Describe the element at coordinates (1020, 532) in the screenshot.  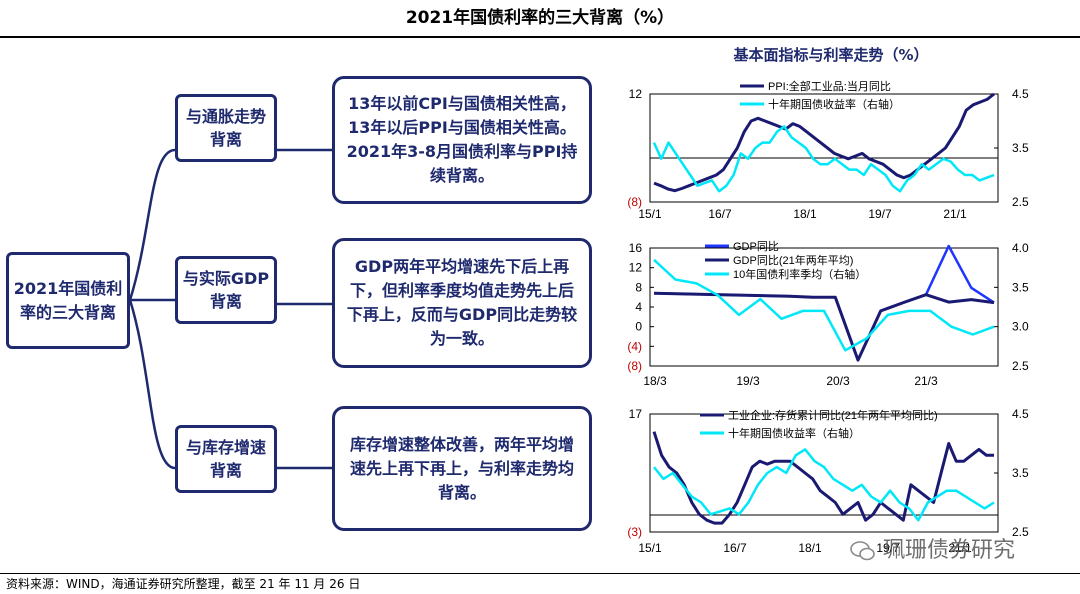
I see `chart3-right-tick-label: 2.5` at that location.